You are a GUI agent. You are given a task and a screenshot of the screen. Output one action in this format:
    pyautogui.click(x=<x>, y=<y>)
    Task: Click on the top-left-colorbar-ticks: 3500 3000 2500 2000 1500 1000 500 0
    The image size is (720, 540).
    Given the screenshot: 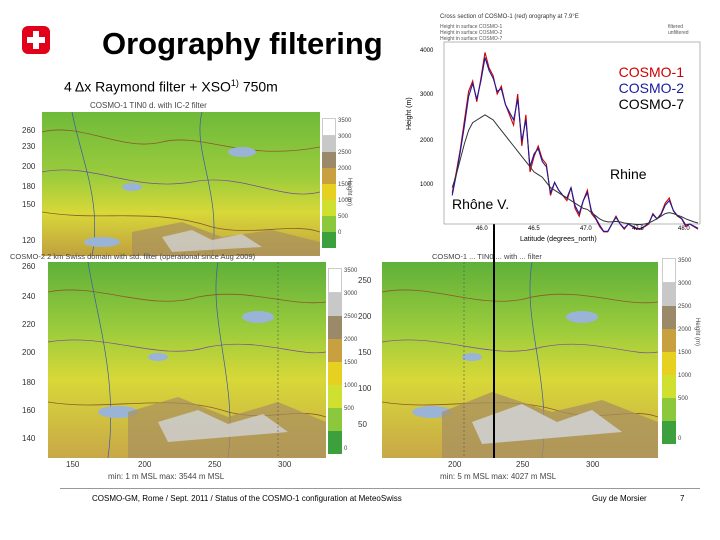 What is the action you would take?
    pyautogui.click(x=350, y=182)
    